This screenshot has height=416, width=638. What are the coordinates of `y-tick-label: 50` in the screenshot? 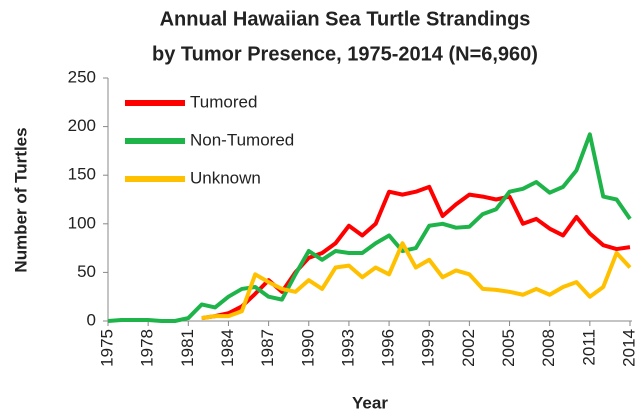 It's located at (86, 271).